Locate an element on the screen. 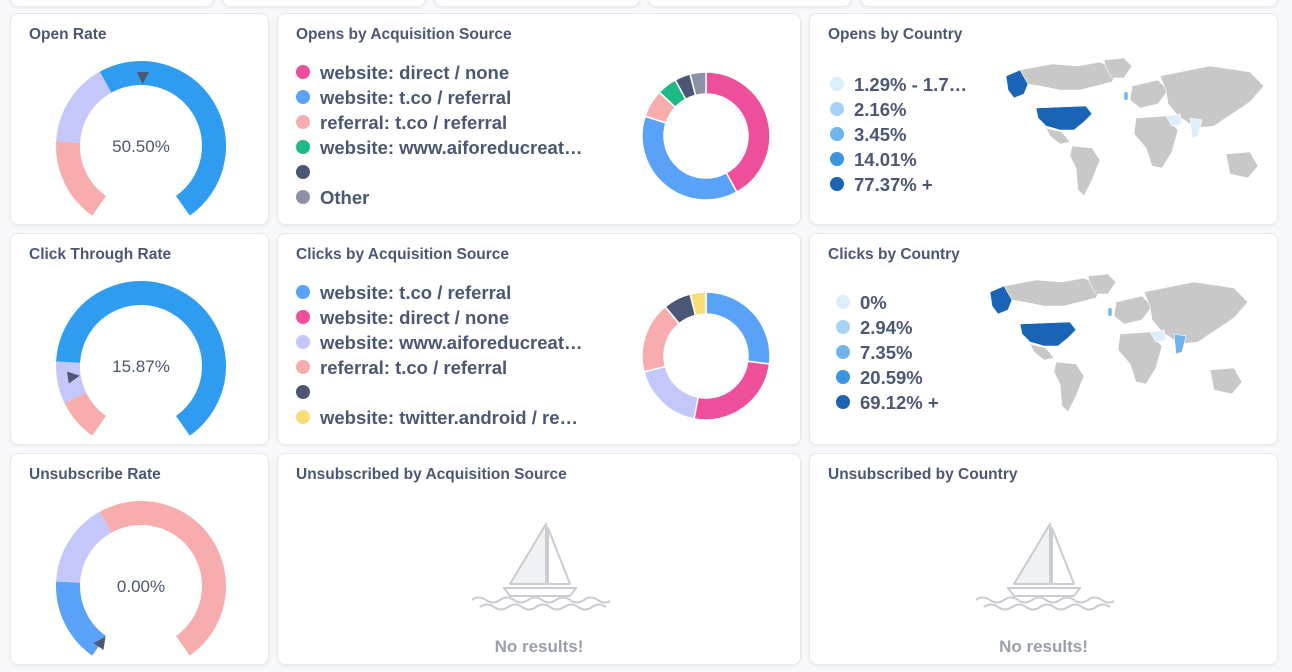 This screenshot has width=1292, height=672. legend-item: 14.01% is located at coordinates (898, 159).